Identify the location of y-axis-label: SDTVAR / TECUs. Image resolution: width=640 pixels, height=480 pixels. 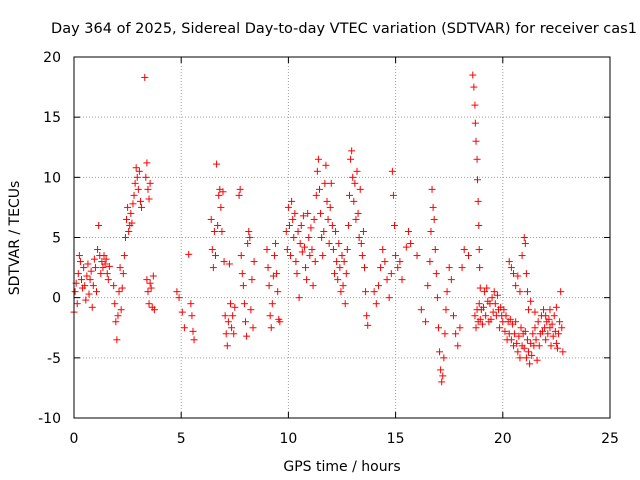
(15, 238).